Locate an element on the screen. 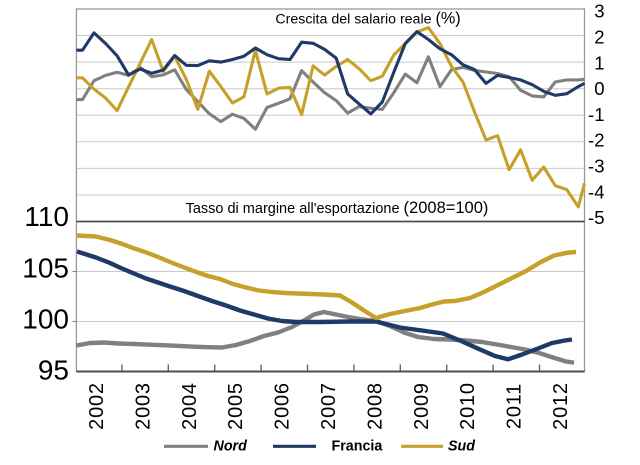  svg-text: -5 is located at coordinates (596, 217).